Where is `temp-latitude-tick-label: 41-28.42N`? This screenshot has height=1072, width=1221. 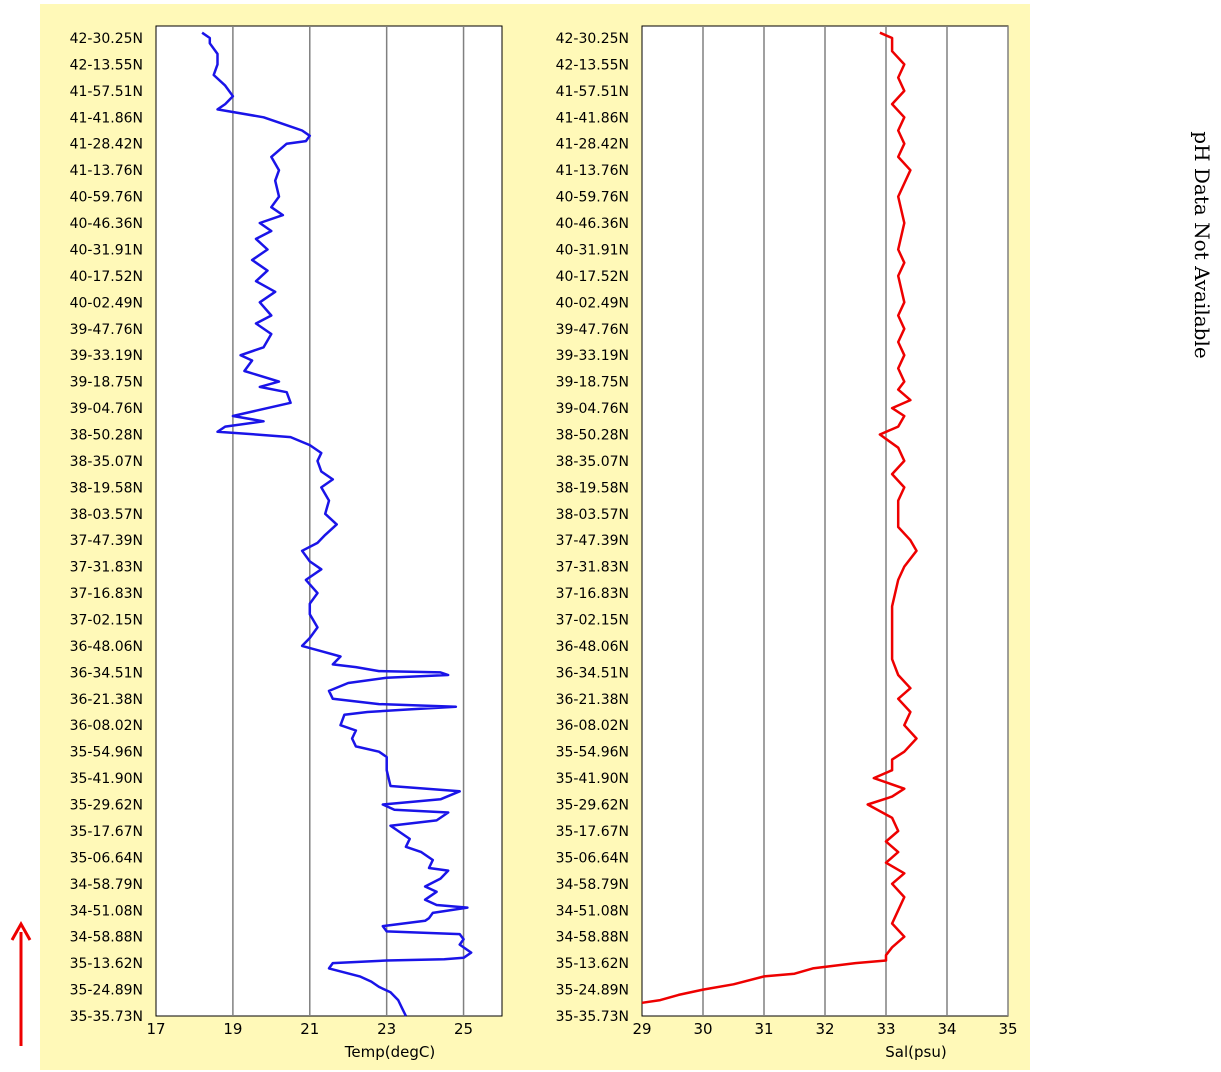
temp-latitude-tick-label: 41-28.42N is located at coordinates (106, 145).